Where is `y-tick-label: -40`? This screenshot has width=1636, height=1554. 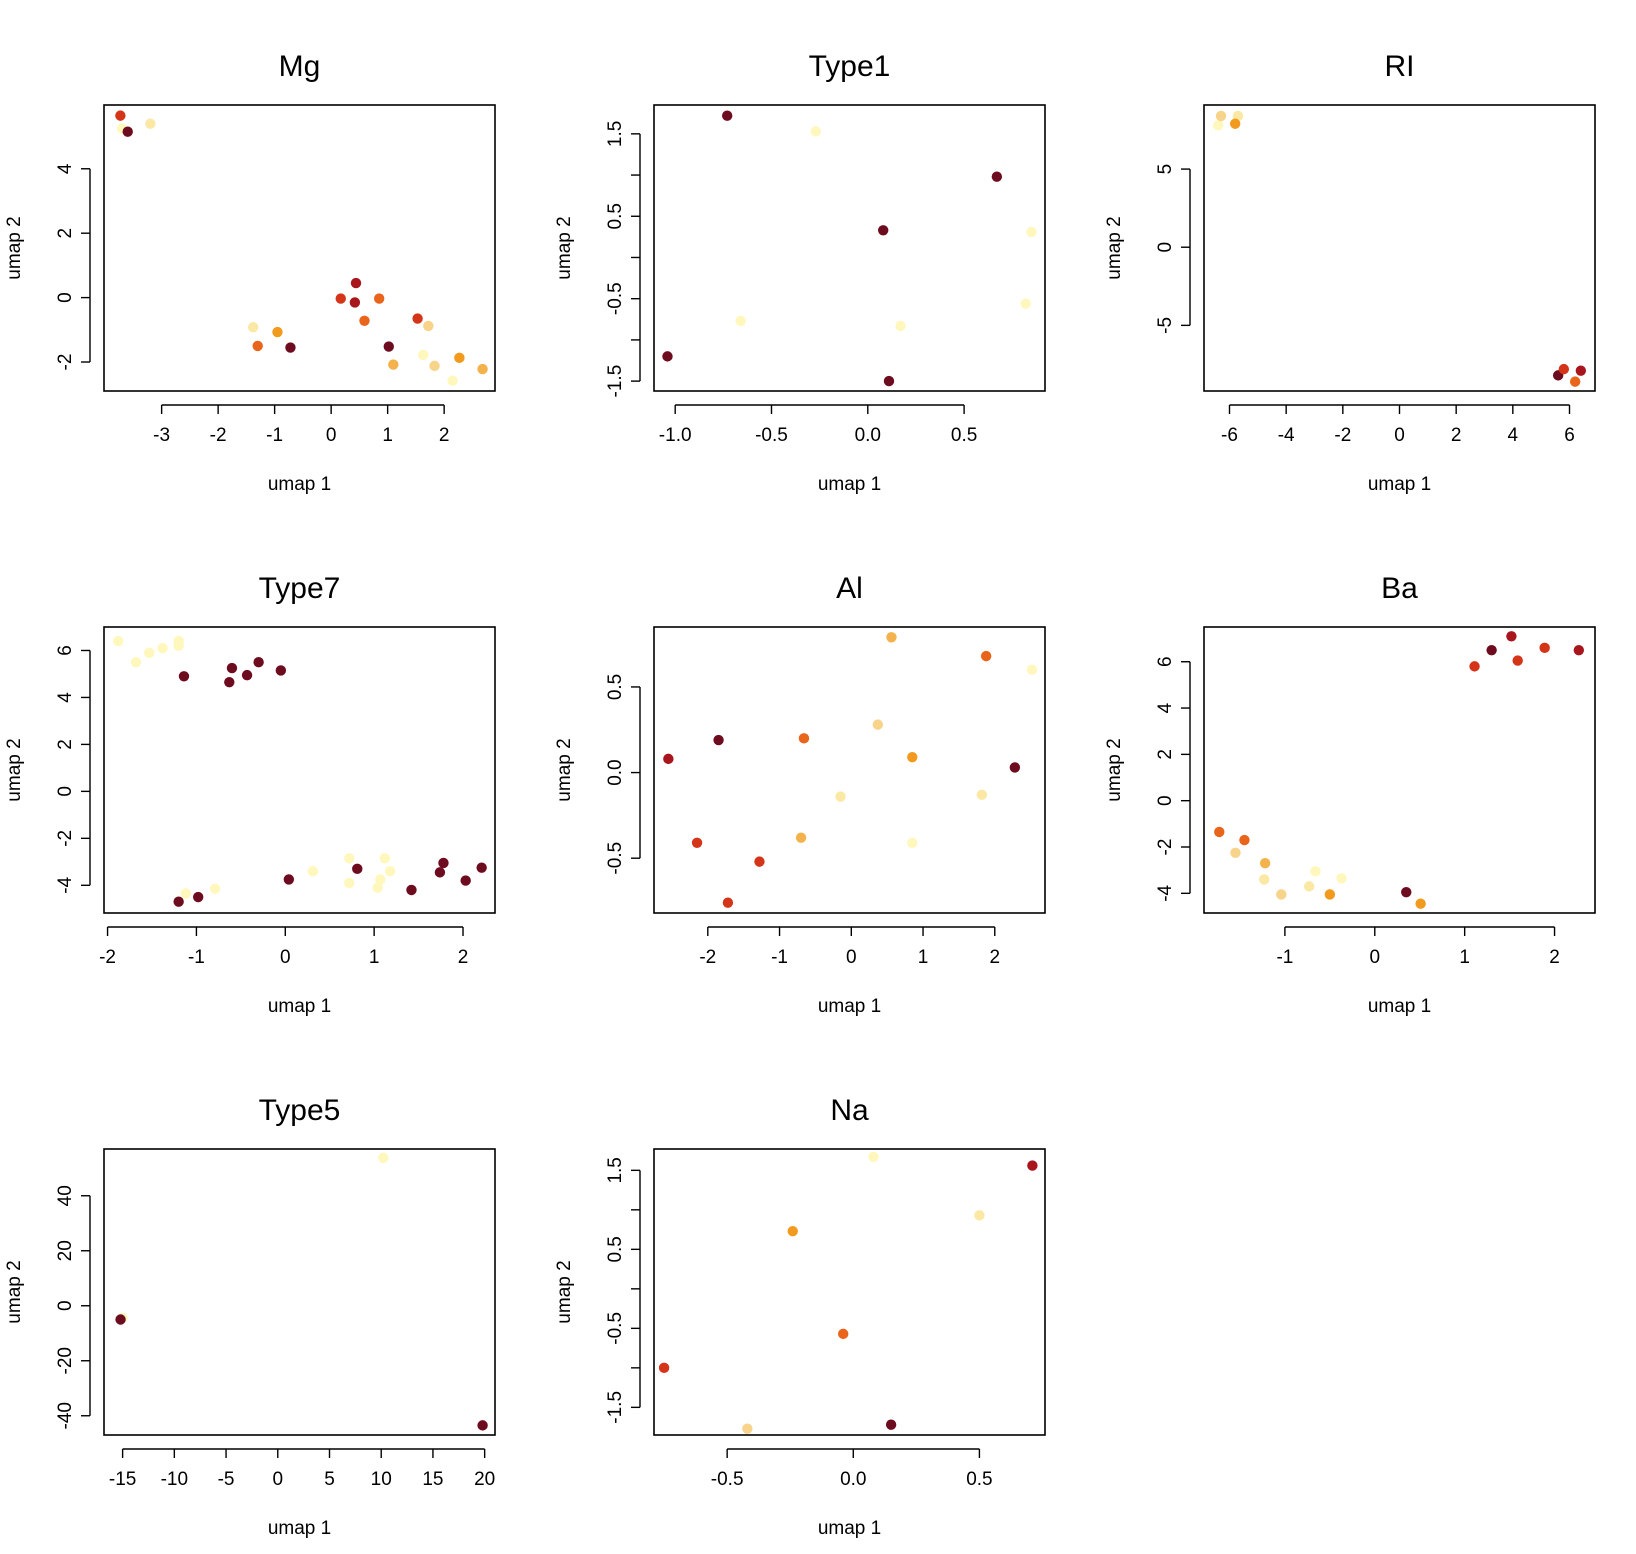 y-tick-label: -40 is located at coordinates (65, 1415).